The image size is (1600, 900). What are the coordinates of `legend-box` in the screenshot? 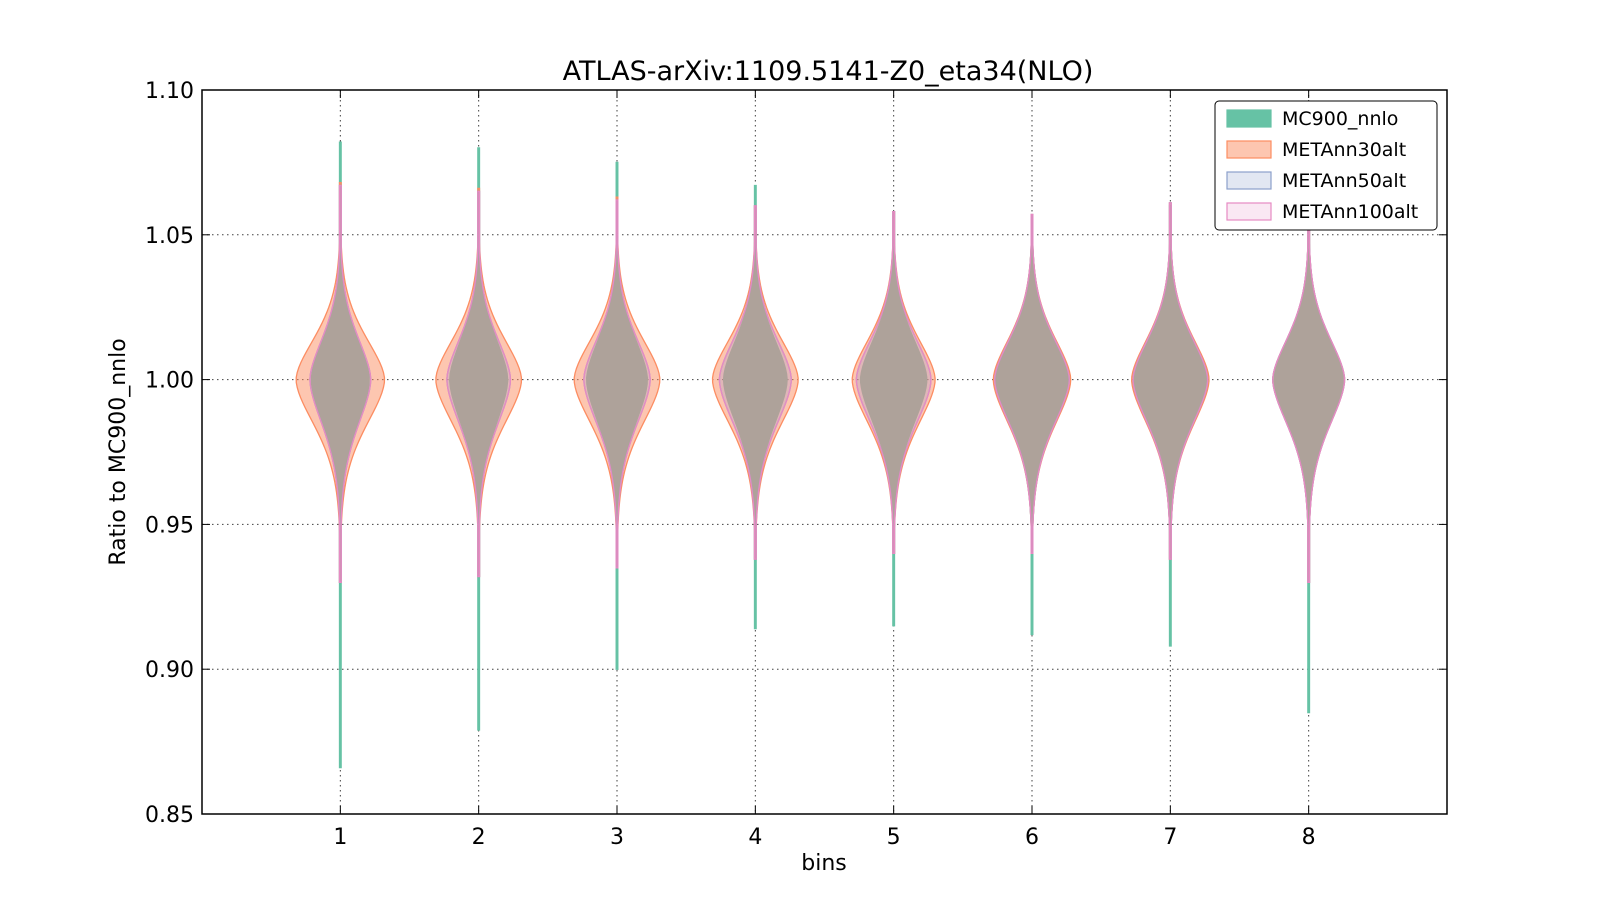 It's located at (1326, 165).